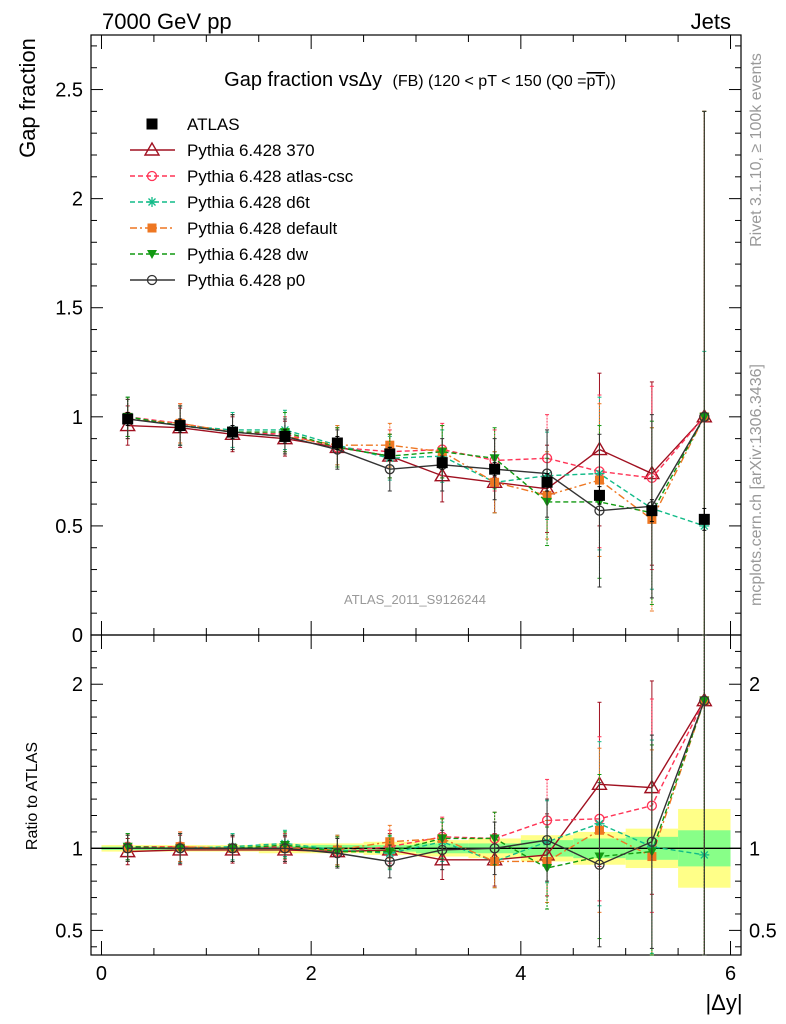 The width and height of the screenshot is (786, 1024). Describe the element at coordinates (520, 974) in the screenshot. I see `x-tick-label: 4` at that location.